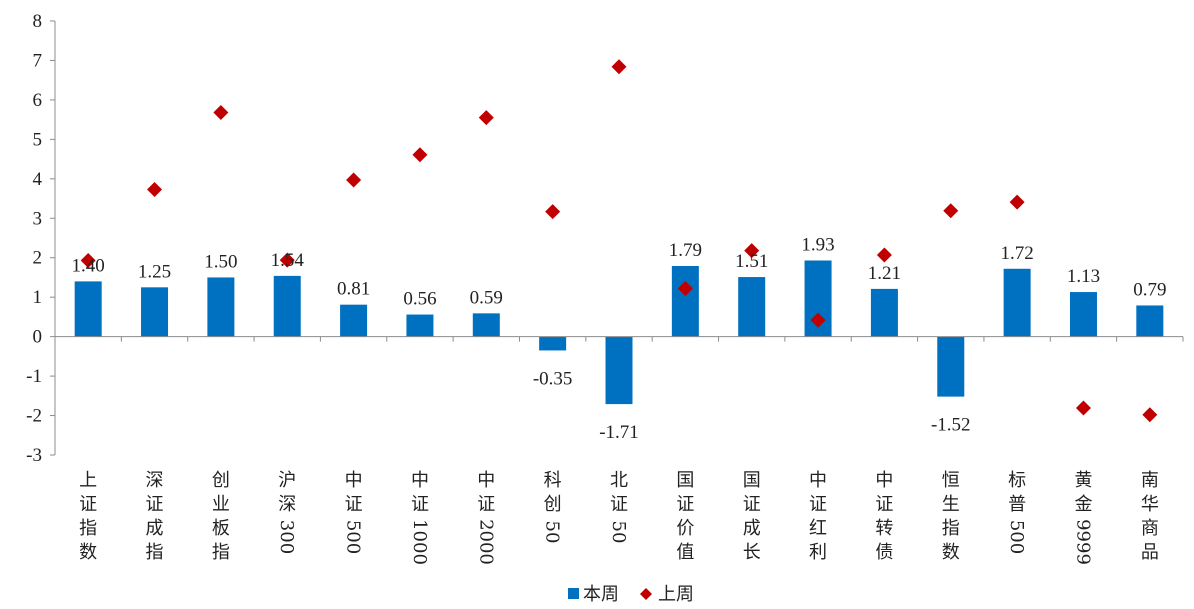 This screenshot has height=609, width=1194. Describe the element at coordinates (1150, 504) in the screenshot. I see `category-label-char: 华` at that location.